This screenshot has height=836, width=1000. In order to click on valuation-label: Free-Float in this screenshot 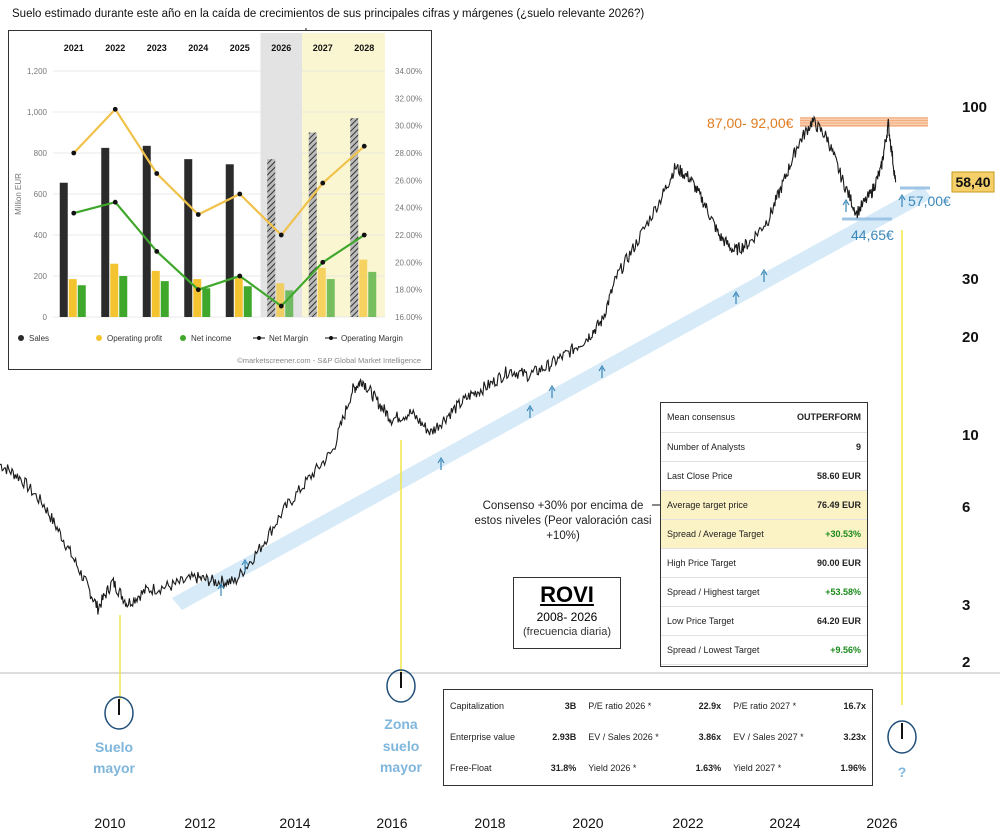, I will do `click(471, 767)`.